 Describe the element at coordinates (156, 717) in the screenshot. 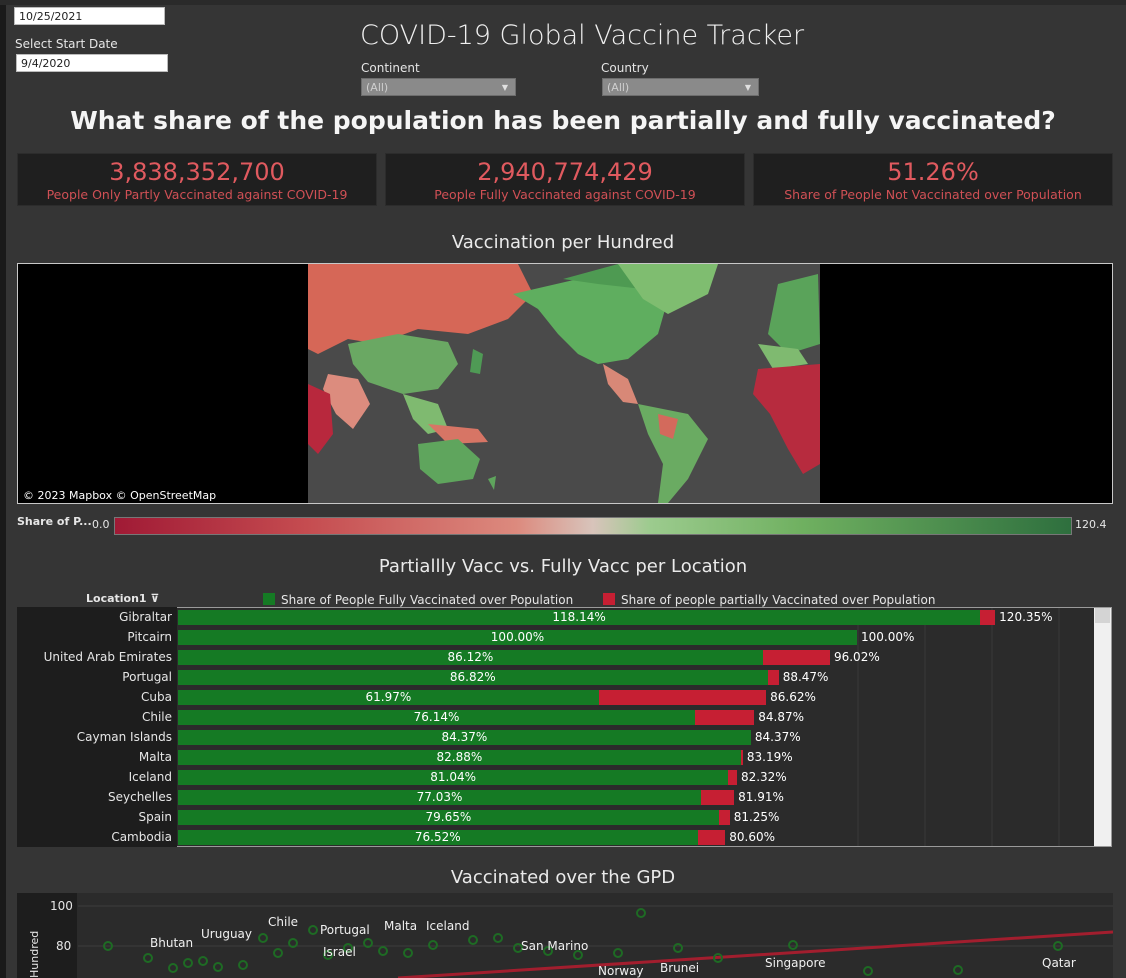

I see `location-label: Chile` at that location.